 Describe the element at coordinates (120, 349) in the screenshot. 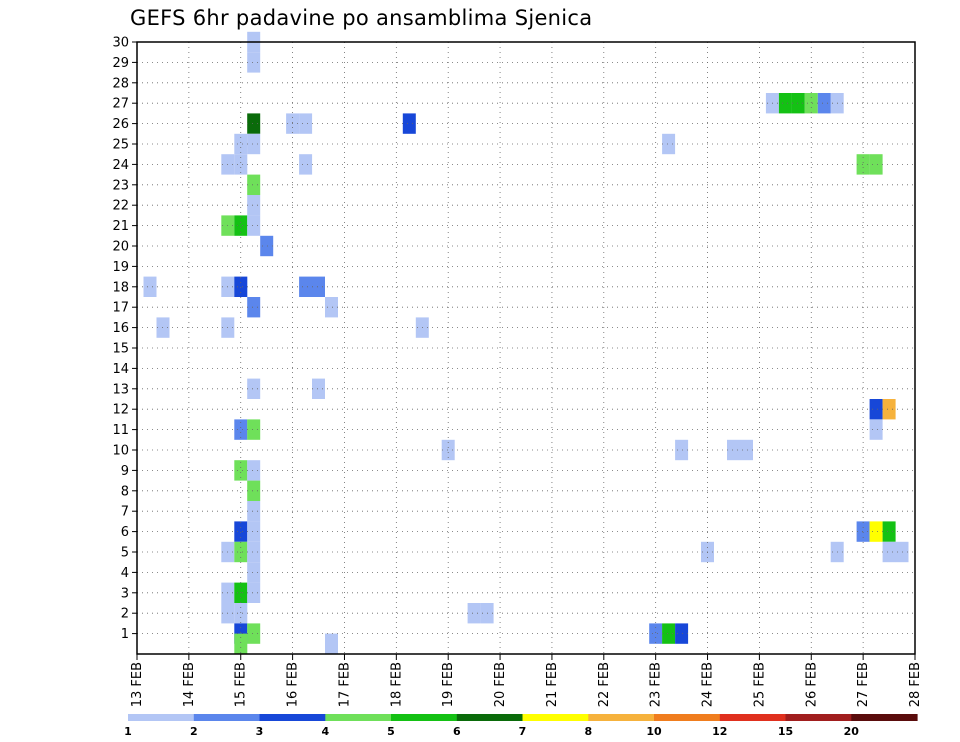

I see `y-tick-label: 15` at that location.